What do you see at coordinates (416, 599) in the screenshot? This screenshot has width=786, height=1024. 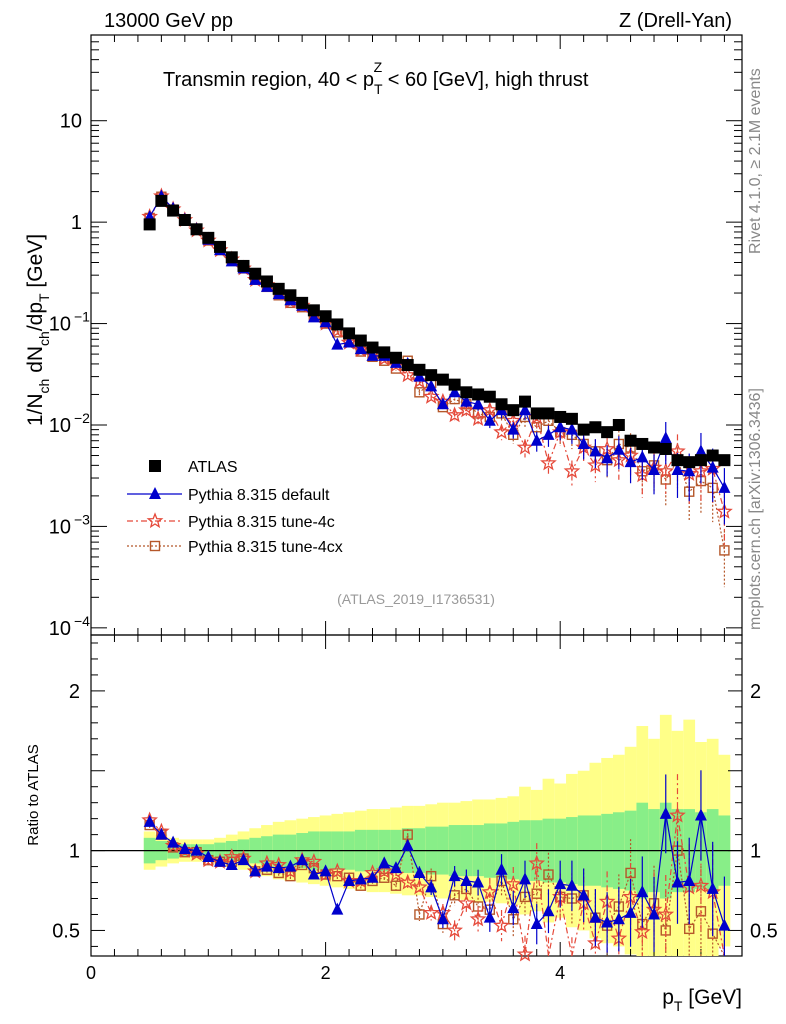 I see `analysis-id: (ATLAS_2019_I1736531)` at bounding box center [416, 599].